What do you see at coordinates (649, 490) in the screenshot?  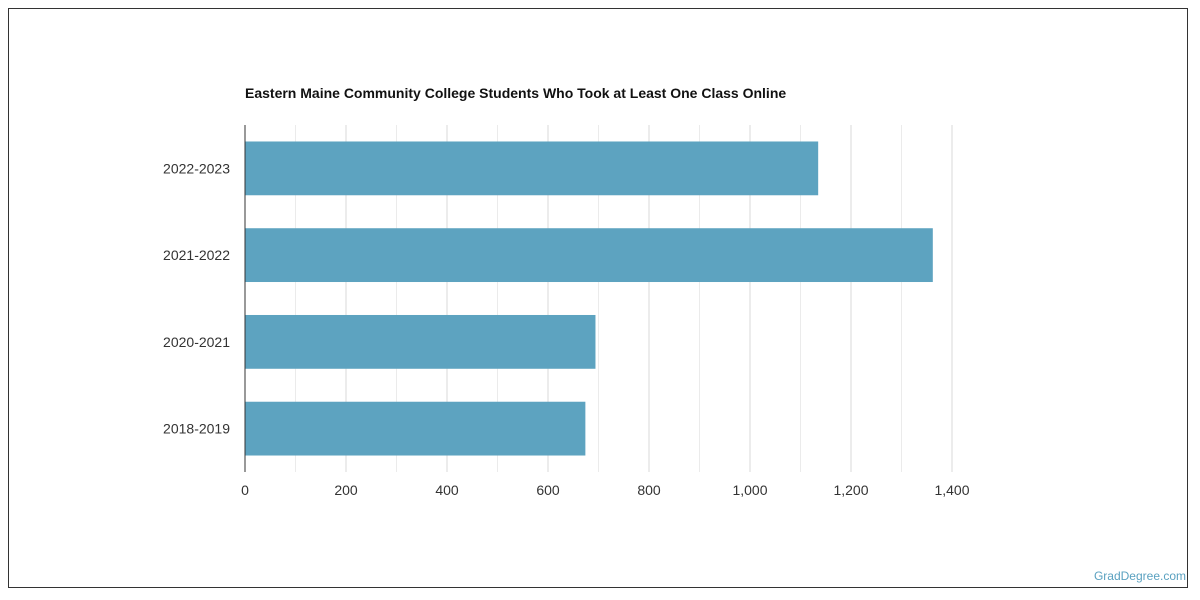 I see `x-tick-label: 800` at bounding box center [649, 490].